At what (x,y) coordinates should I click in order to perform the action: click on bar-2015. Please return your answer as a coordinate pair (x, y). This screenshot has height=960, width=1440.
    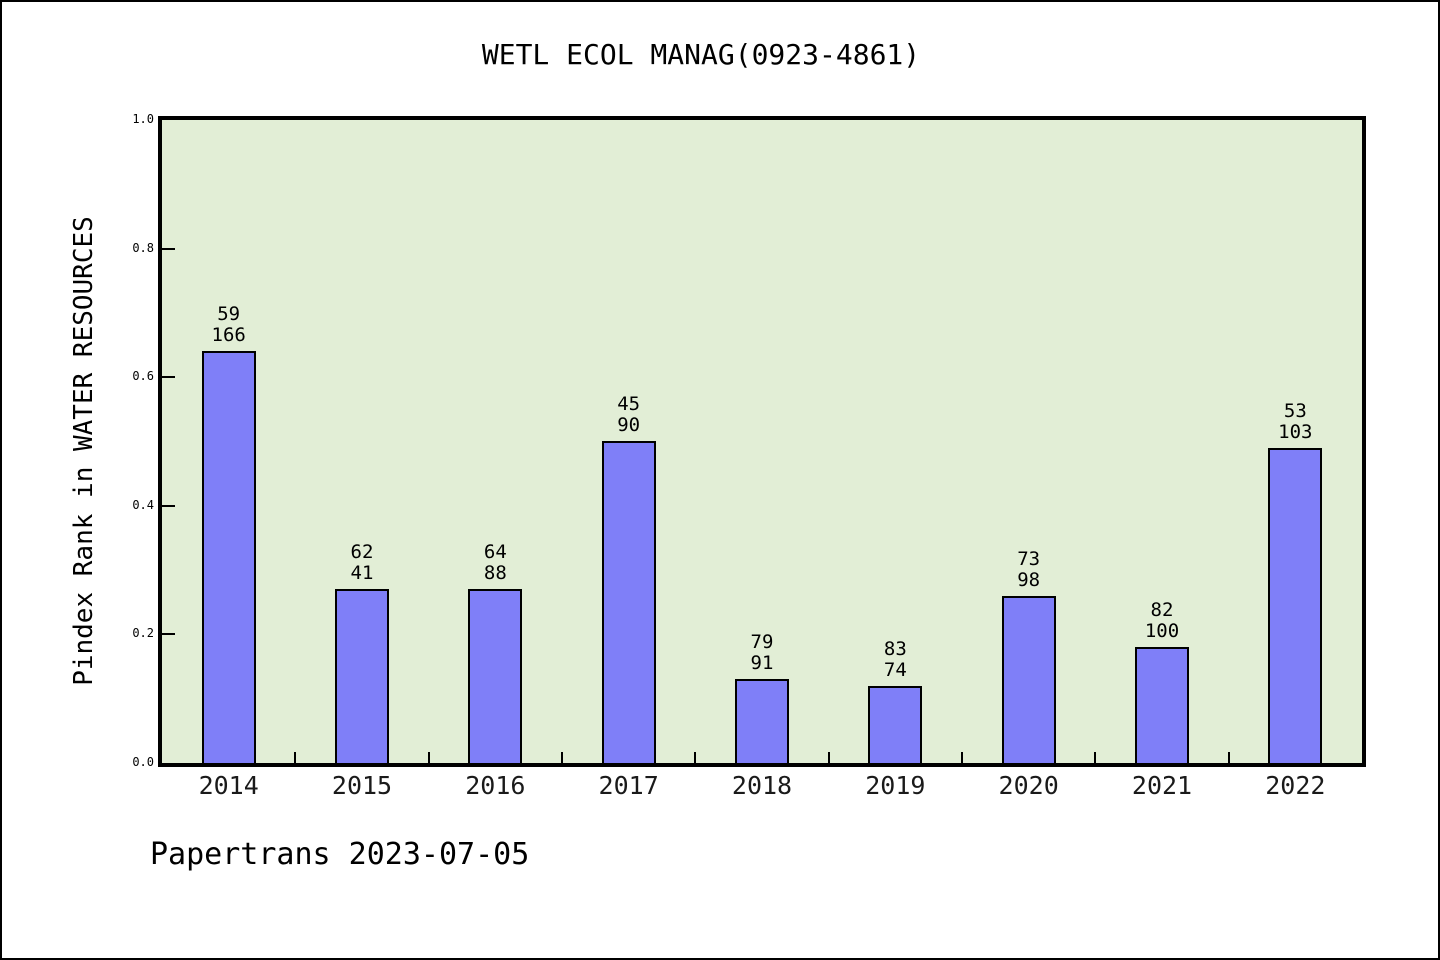
    Looking at the image, I should click on (362, 676).